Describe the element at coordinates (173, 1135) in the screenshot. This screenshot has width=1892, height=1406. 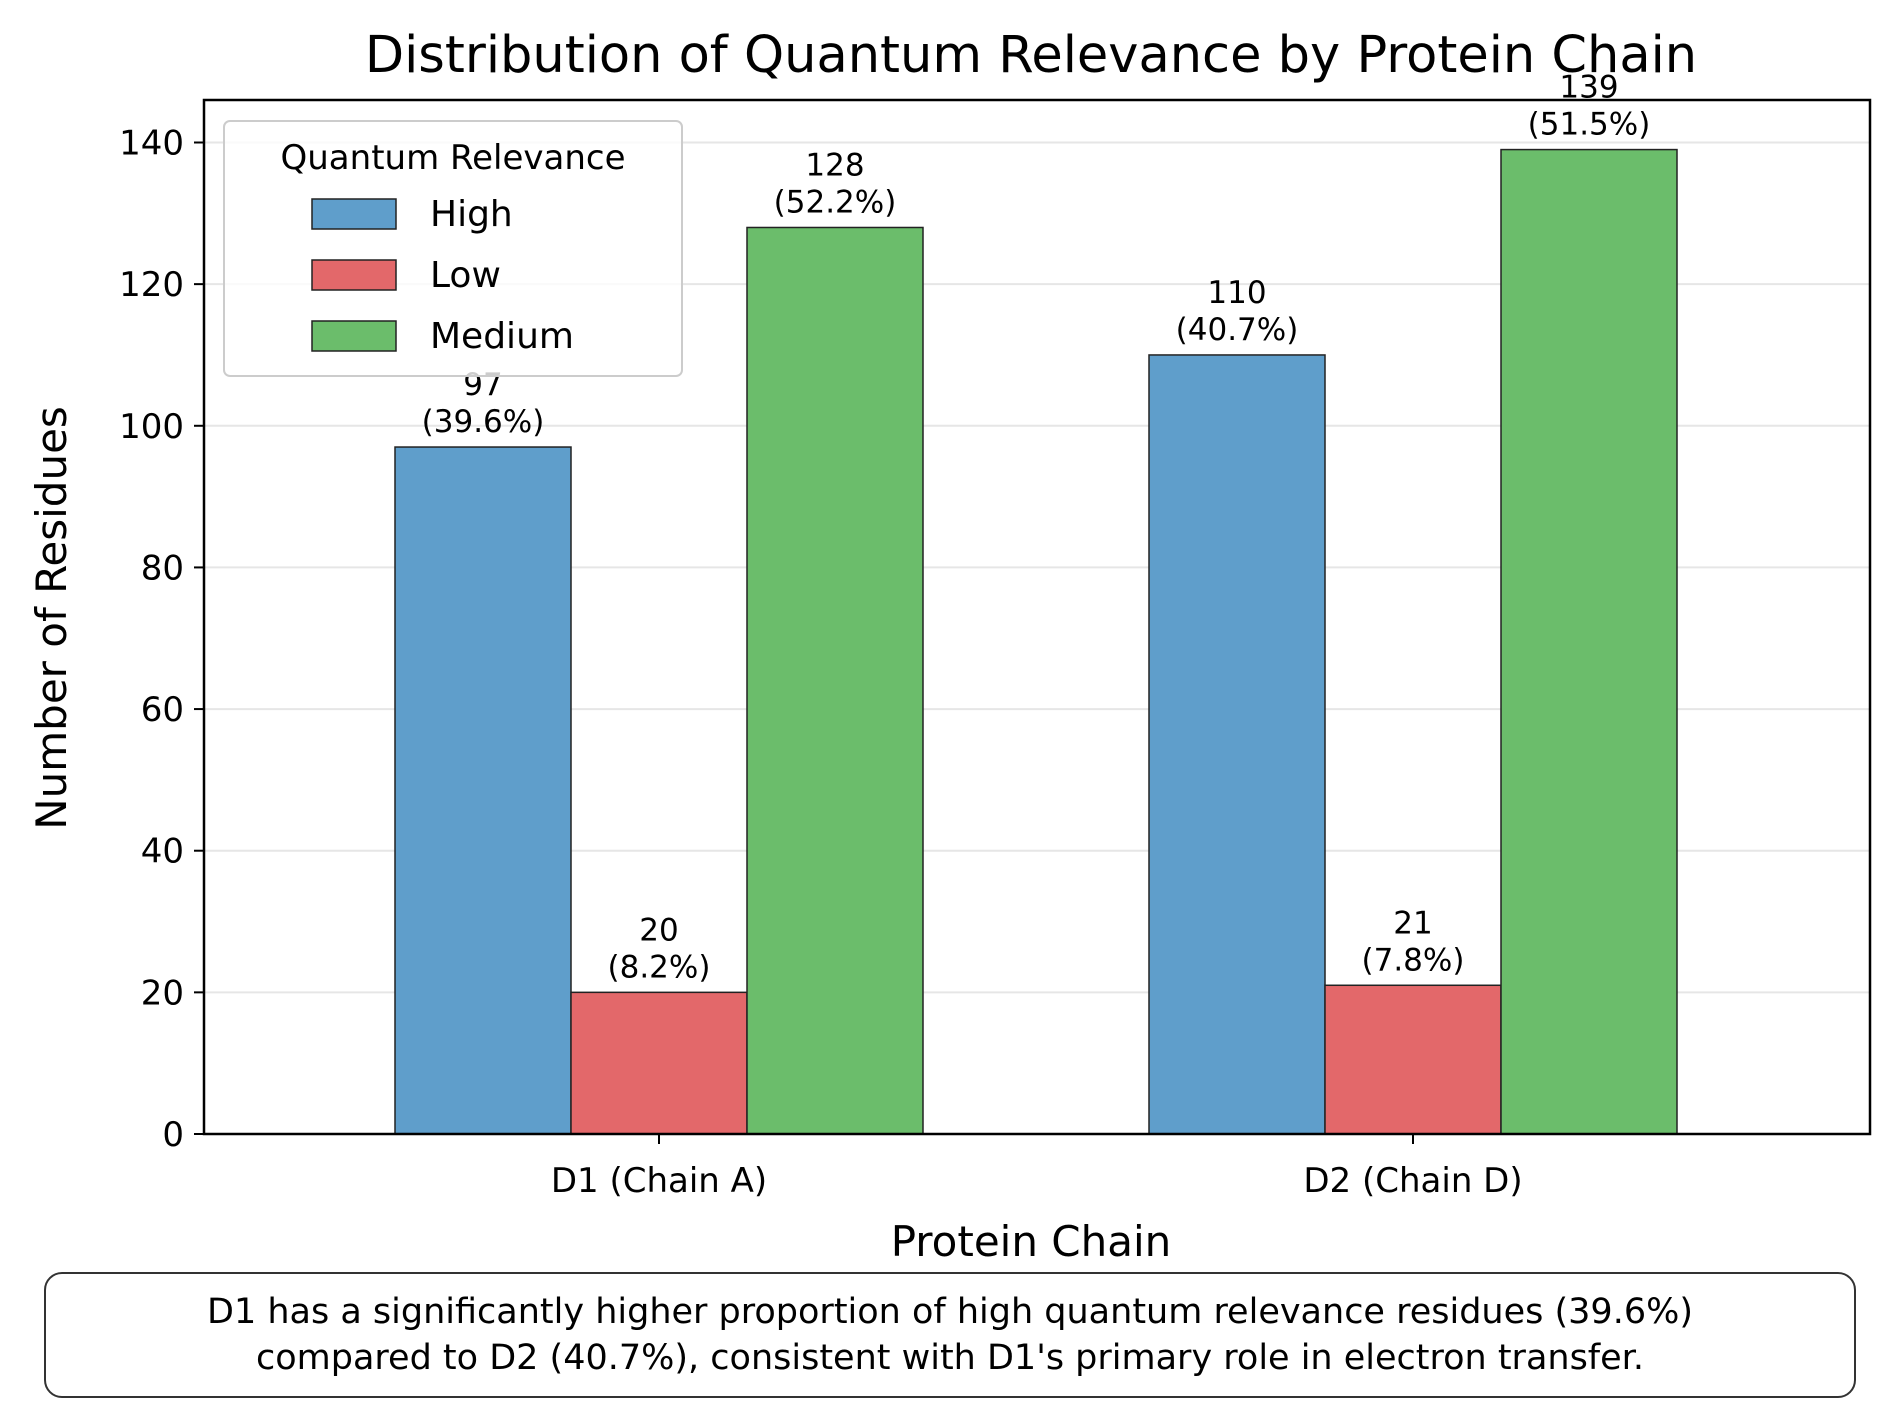
I see `y-tick-label: 0` at that location.